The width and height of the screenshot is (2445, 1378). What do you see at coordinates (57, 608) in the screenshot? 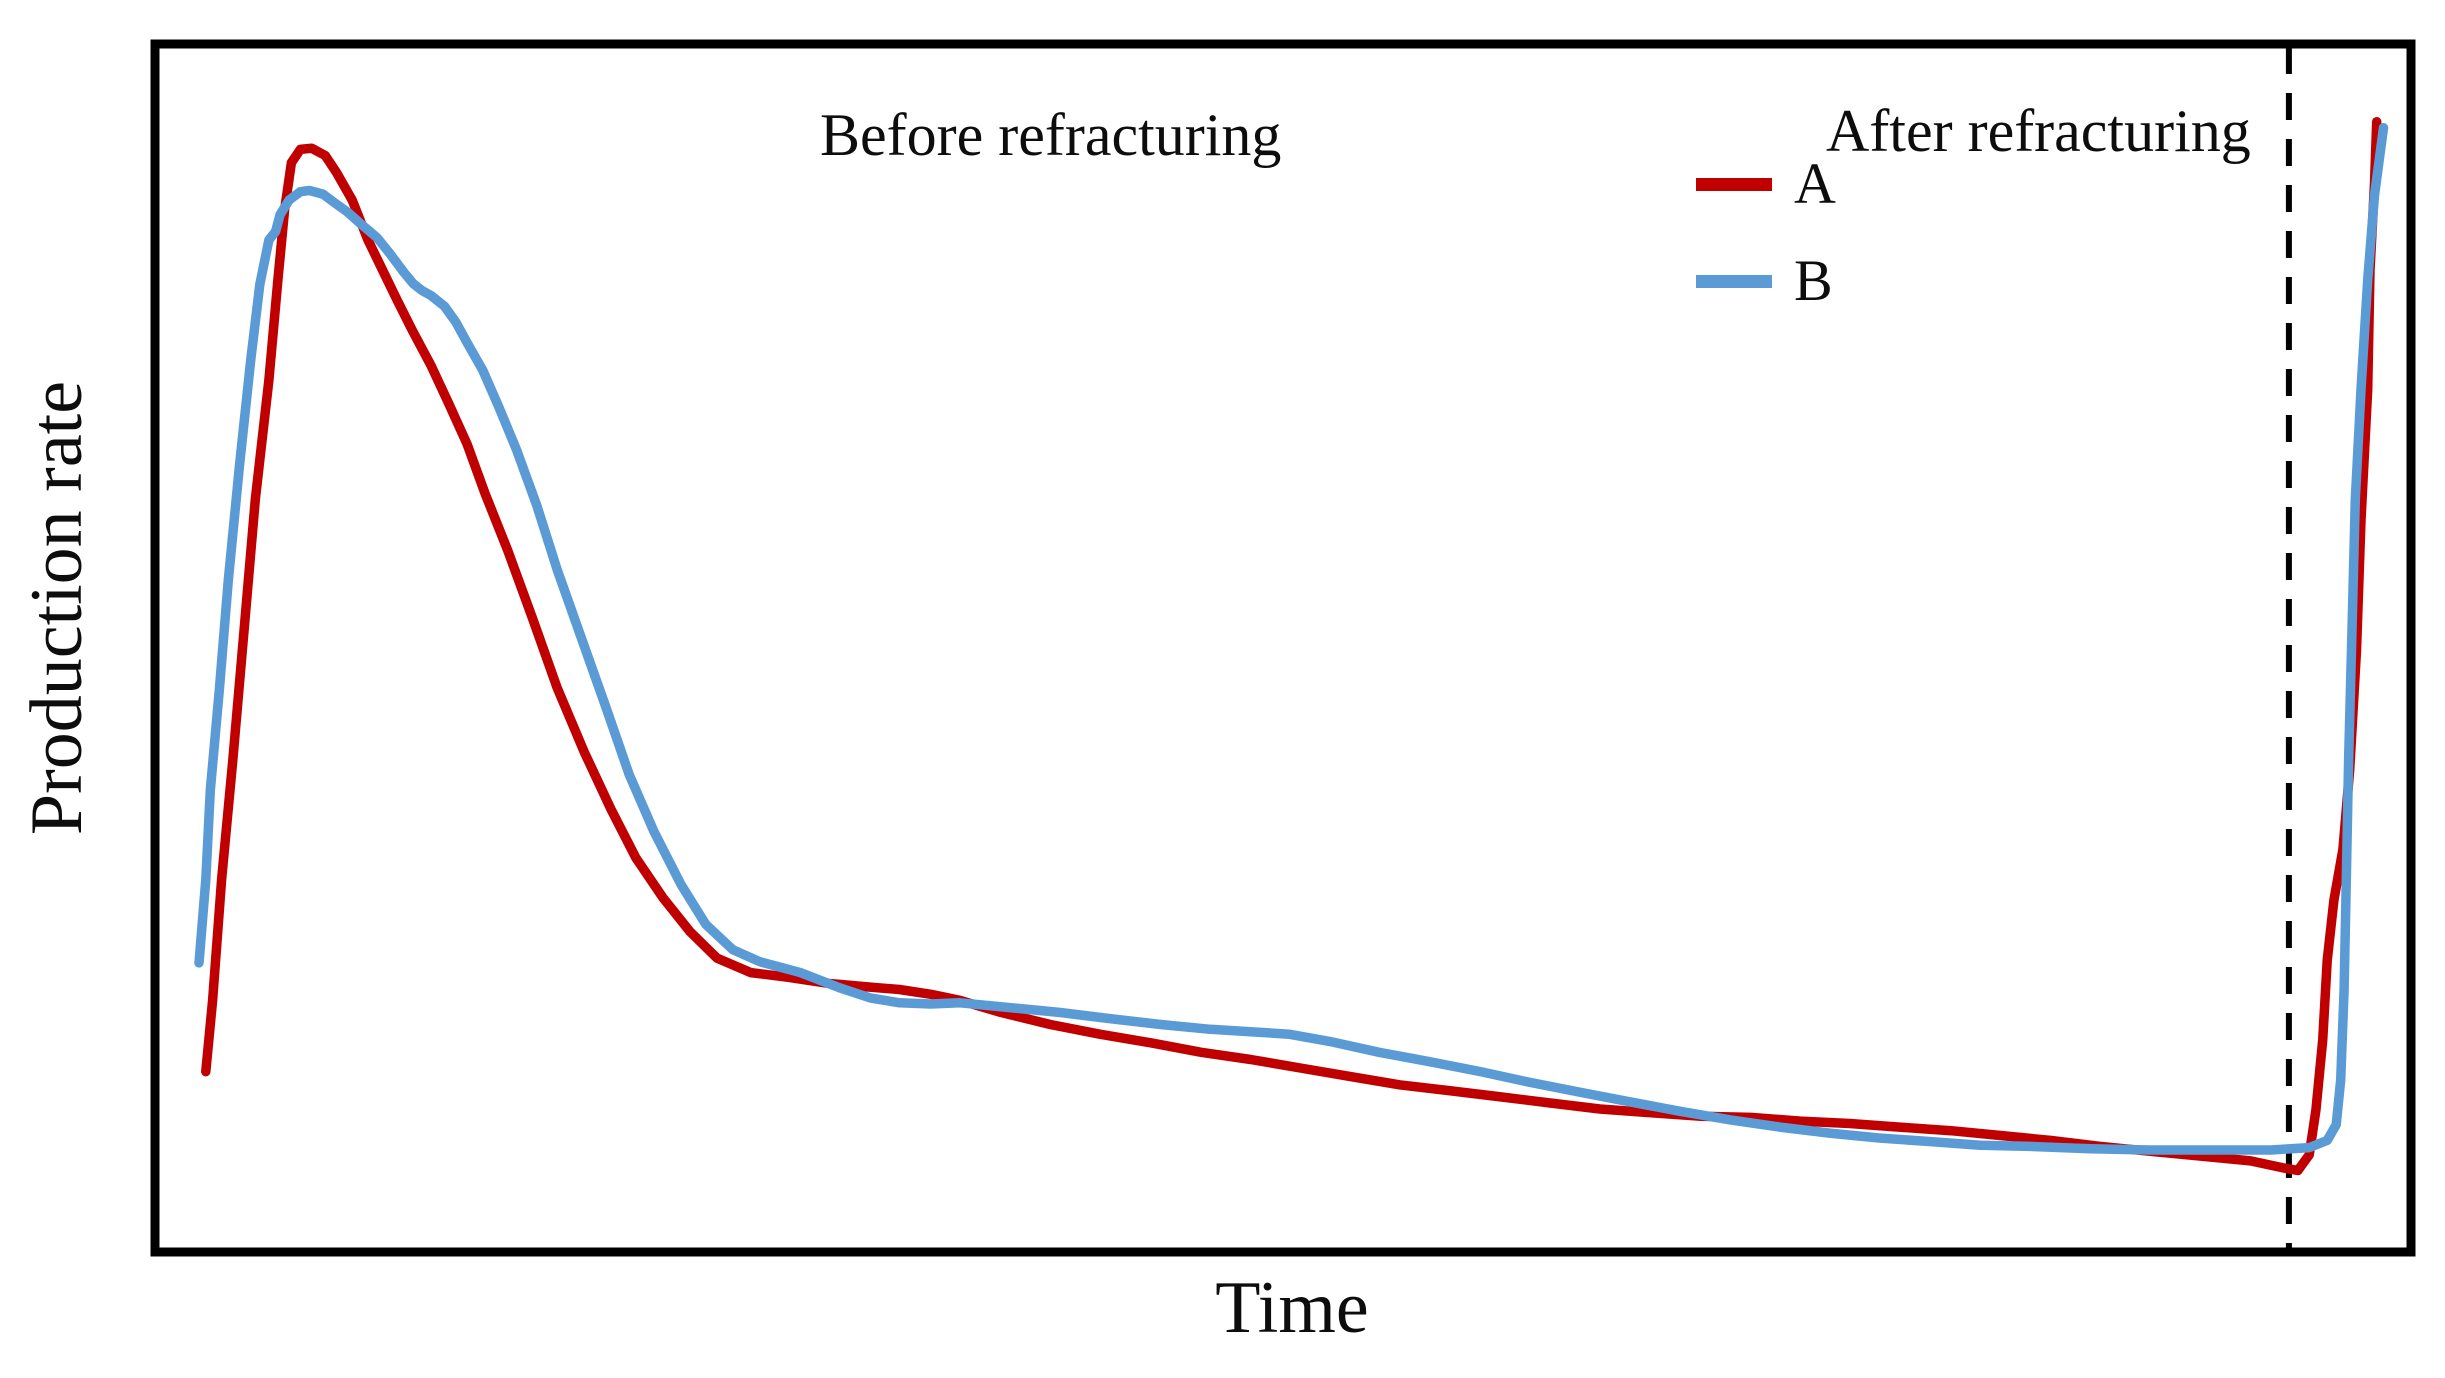
I see `y-axis-label: Production rate` at bounding box center [57, 608].